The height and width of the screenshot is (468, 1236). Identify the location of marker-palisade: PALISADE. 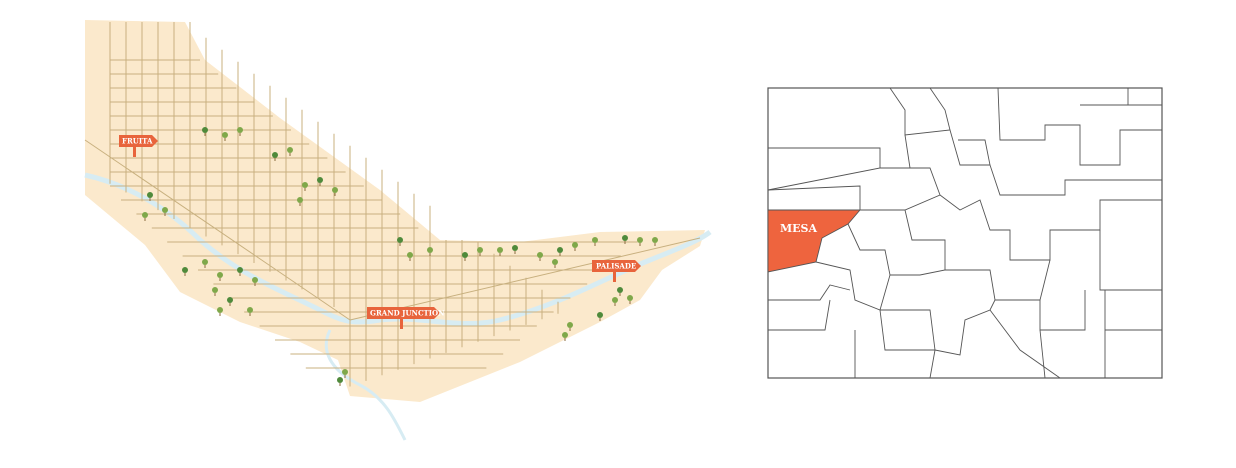
(616, 271).